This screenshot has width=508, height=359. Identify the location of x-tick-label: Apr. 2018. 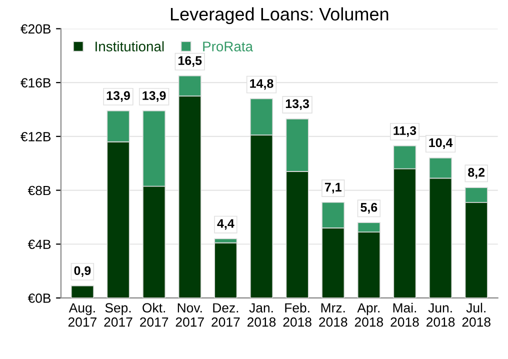
(369, 315).